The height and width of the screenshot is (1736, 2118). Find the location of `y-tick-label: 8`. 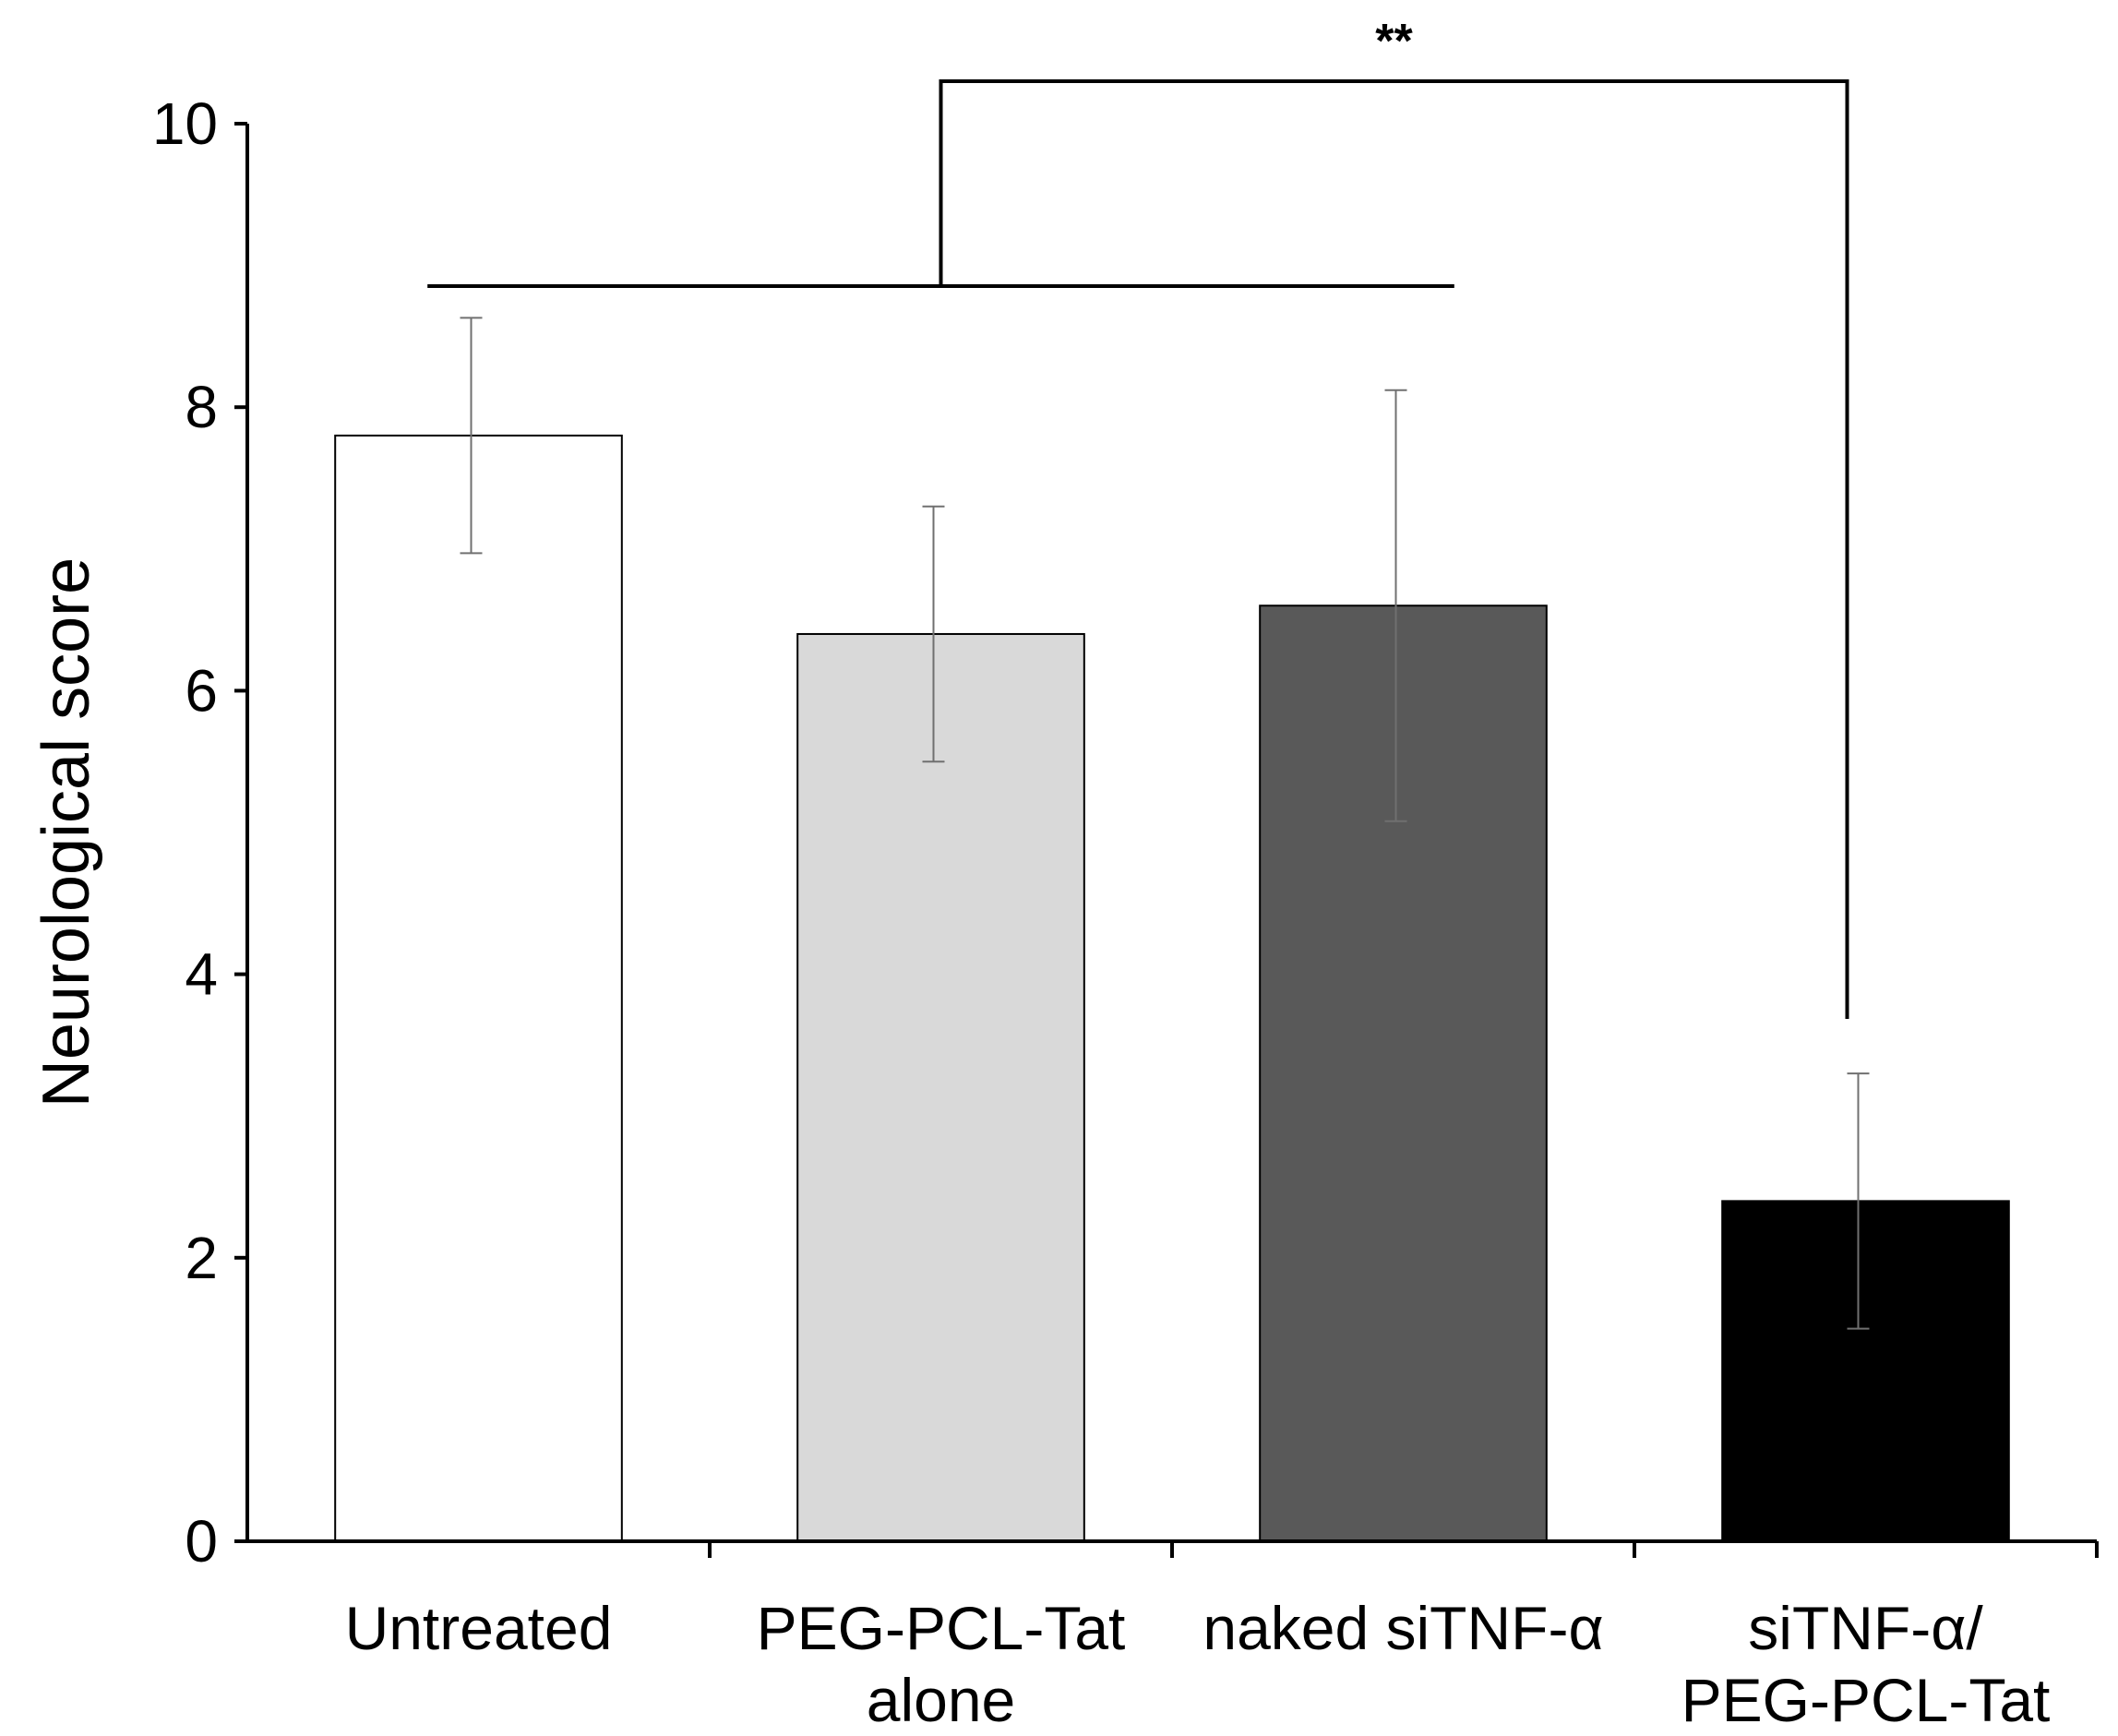

y-tick-label: 8 is located at coordinates (202, 407).